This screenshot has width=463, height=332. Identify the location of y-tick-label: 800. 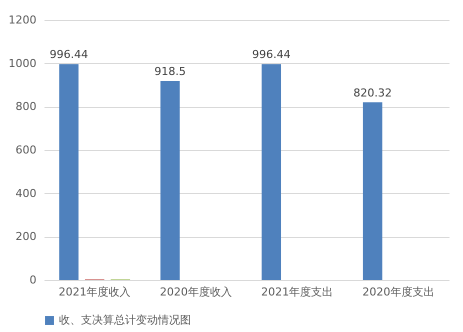
(26, 107).